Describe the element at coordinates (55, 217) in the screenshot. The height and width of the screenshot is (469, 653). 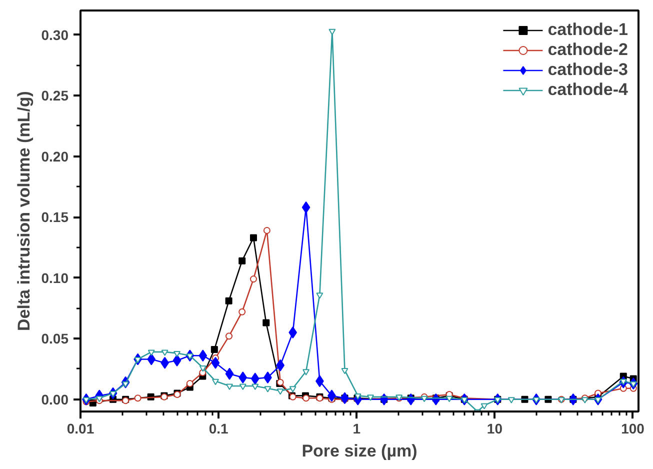
I see `y-tick-label: 0.15` at that location.